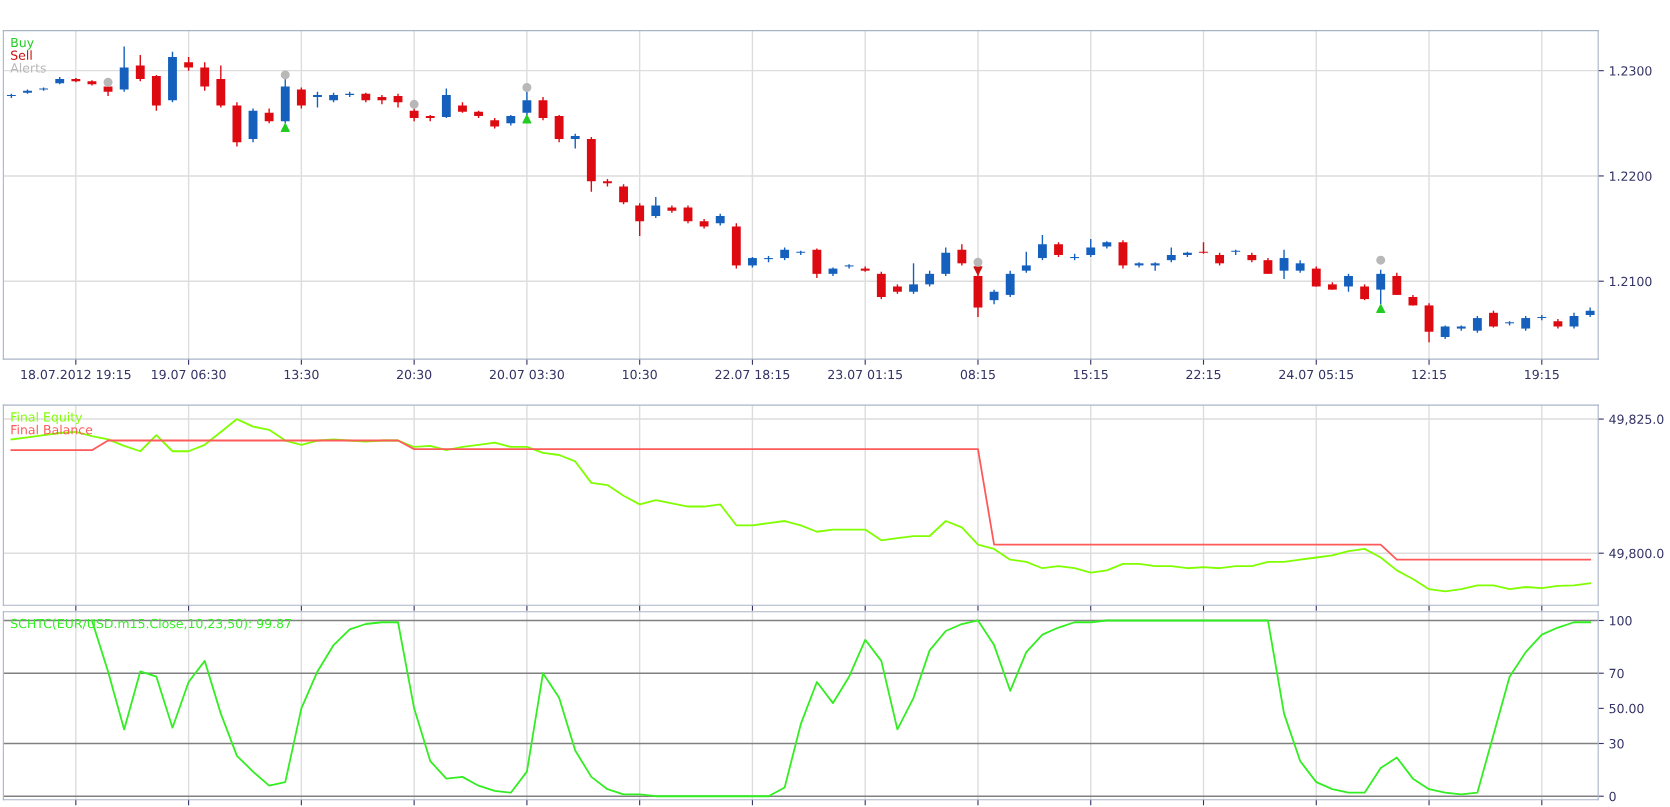 Image resolution: width=1670 pixels, height=807 pixels. I want to click on x-tick-label: 08:15, so click(977, 374).